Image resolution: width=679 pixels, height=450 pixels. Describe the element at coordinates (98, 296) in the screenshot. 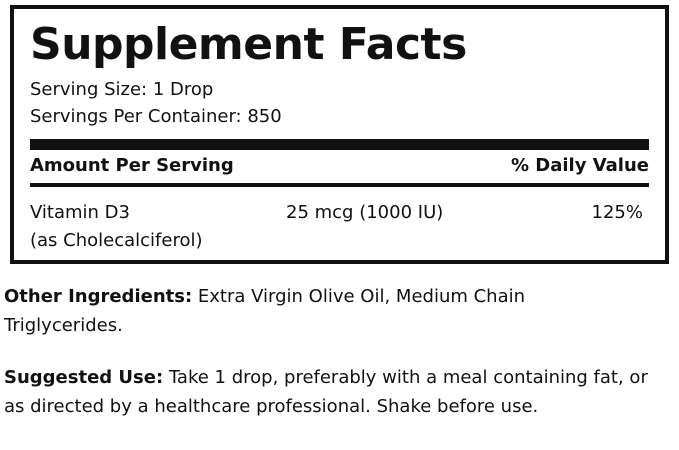

I see `label: Other Ingredients:` at that location.